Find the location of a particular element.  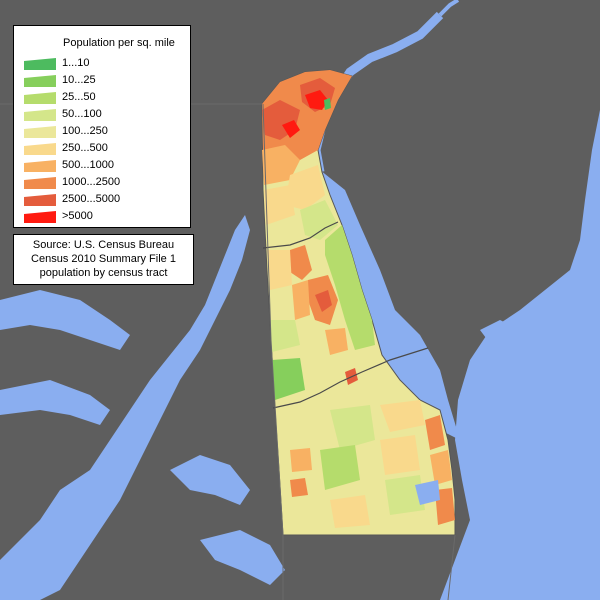

county-border-nc-kent is located at coordinates (300, 235).